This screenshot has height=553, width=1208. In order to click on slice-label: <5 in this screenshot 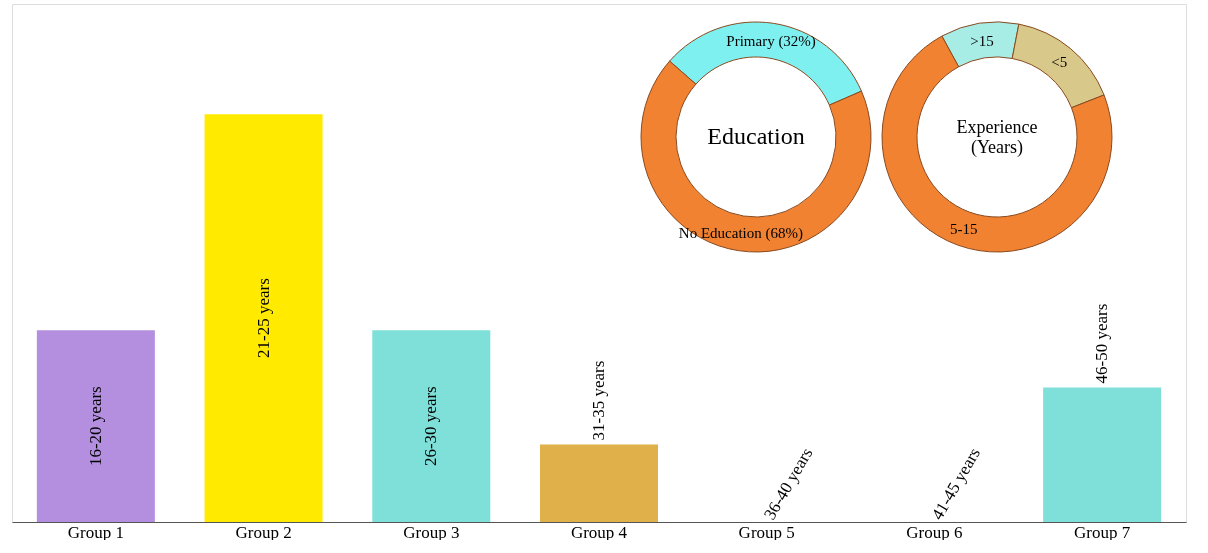, I will do `click(1059, 62)`.